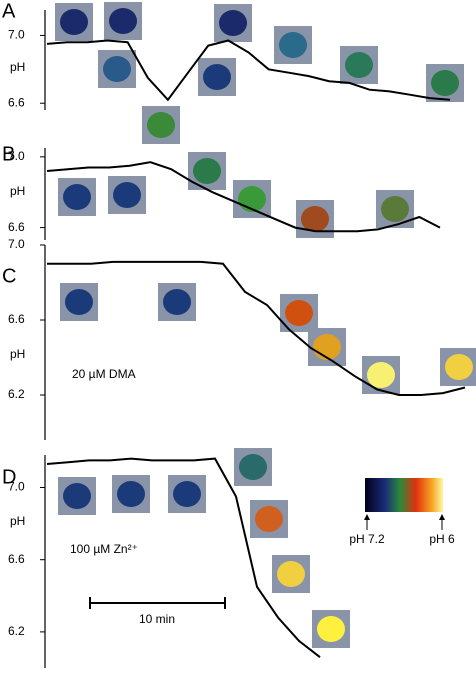  What do you see at coordinates (104, 374) in the screenshot?
I see `annotation: 20 µM DMA` at bounding box center [104, 374].